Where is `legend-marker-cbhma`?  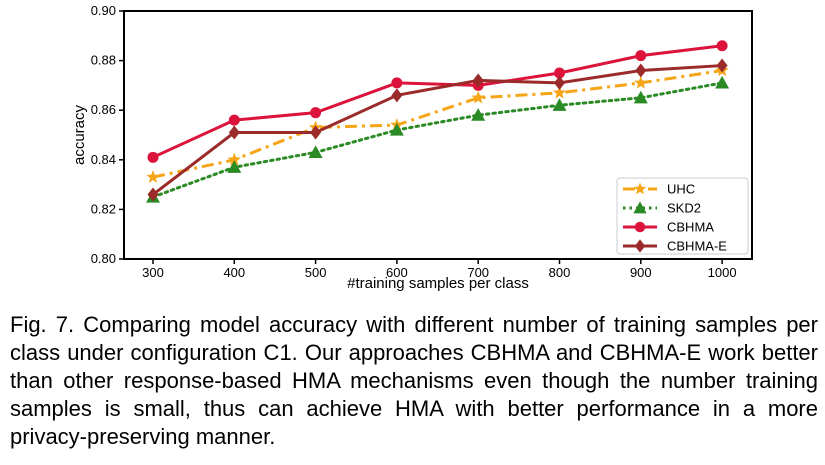
legend-marker-cbhma is located at coordinates (640, 227).